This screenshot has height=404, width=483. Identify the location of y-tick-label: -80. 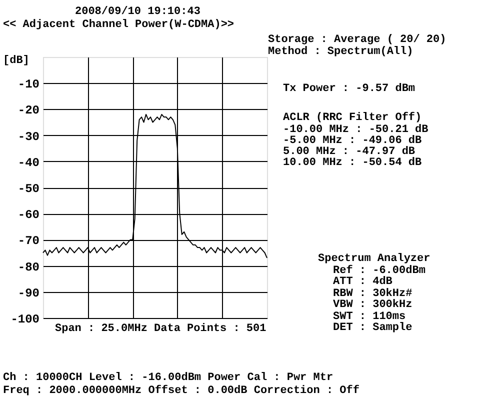
(29, 267).